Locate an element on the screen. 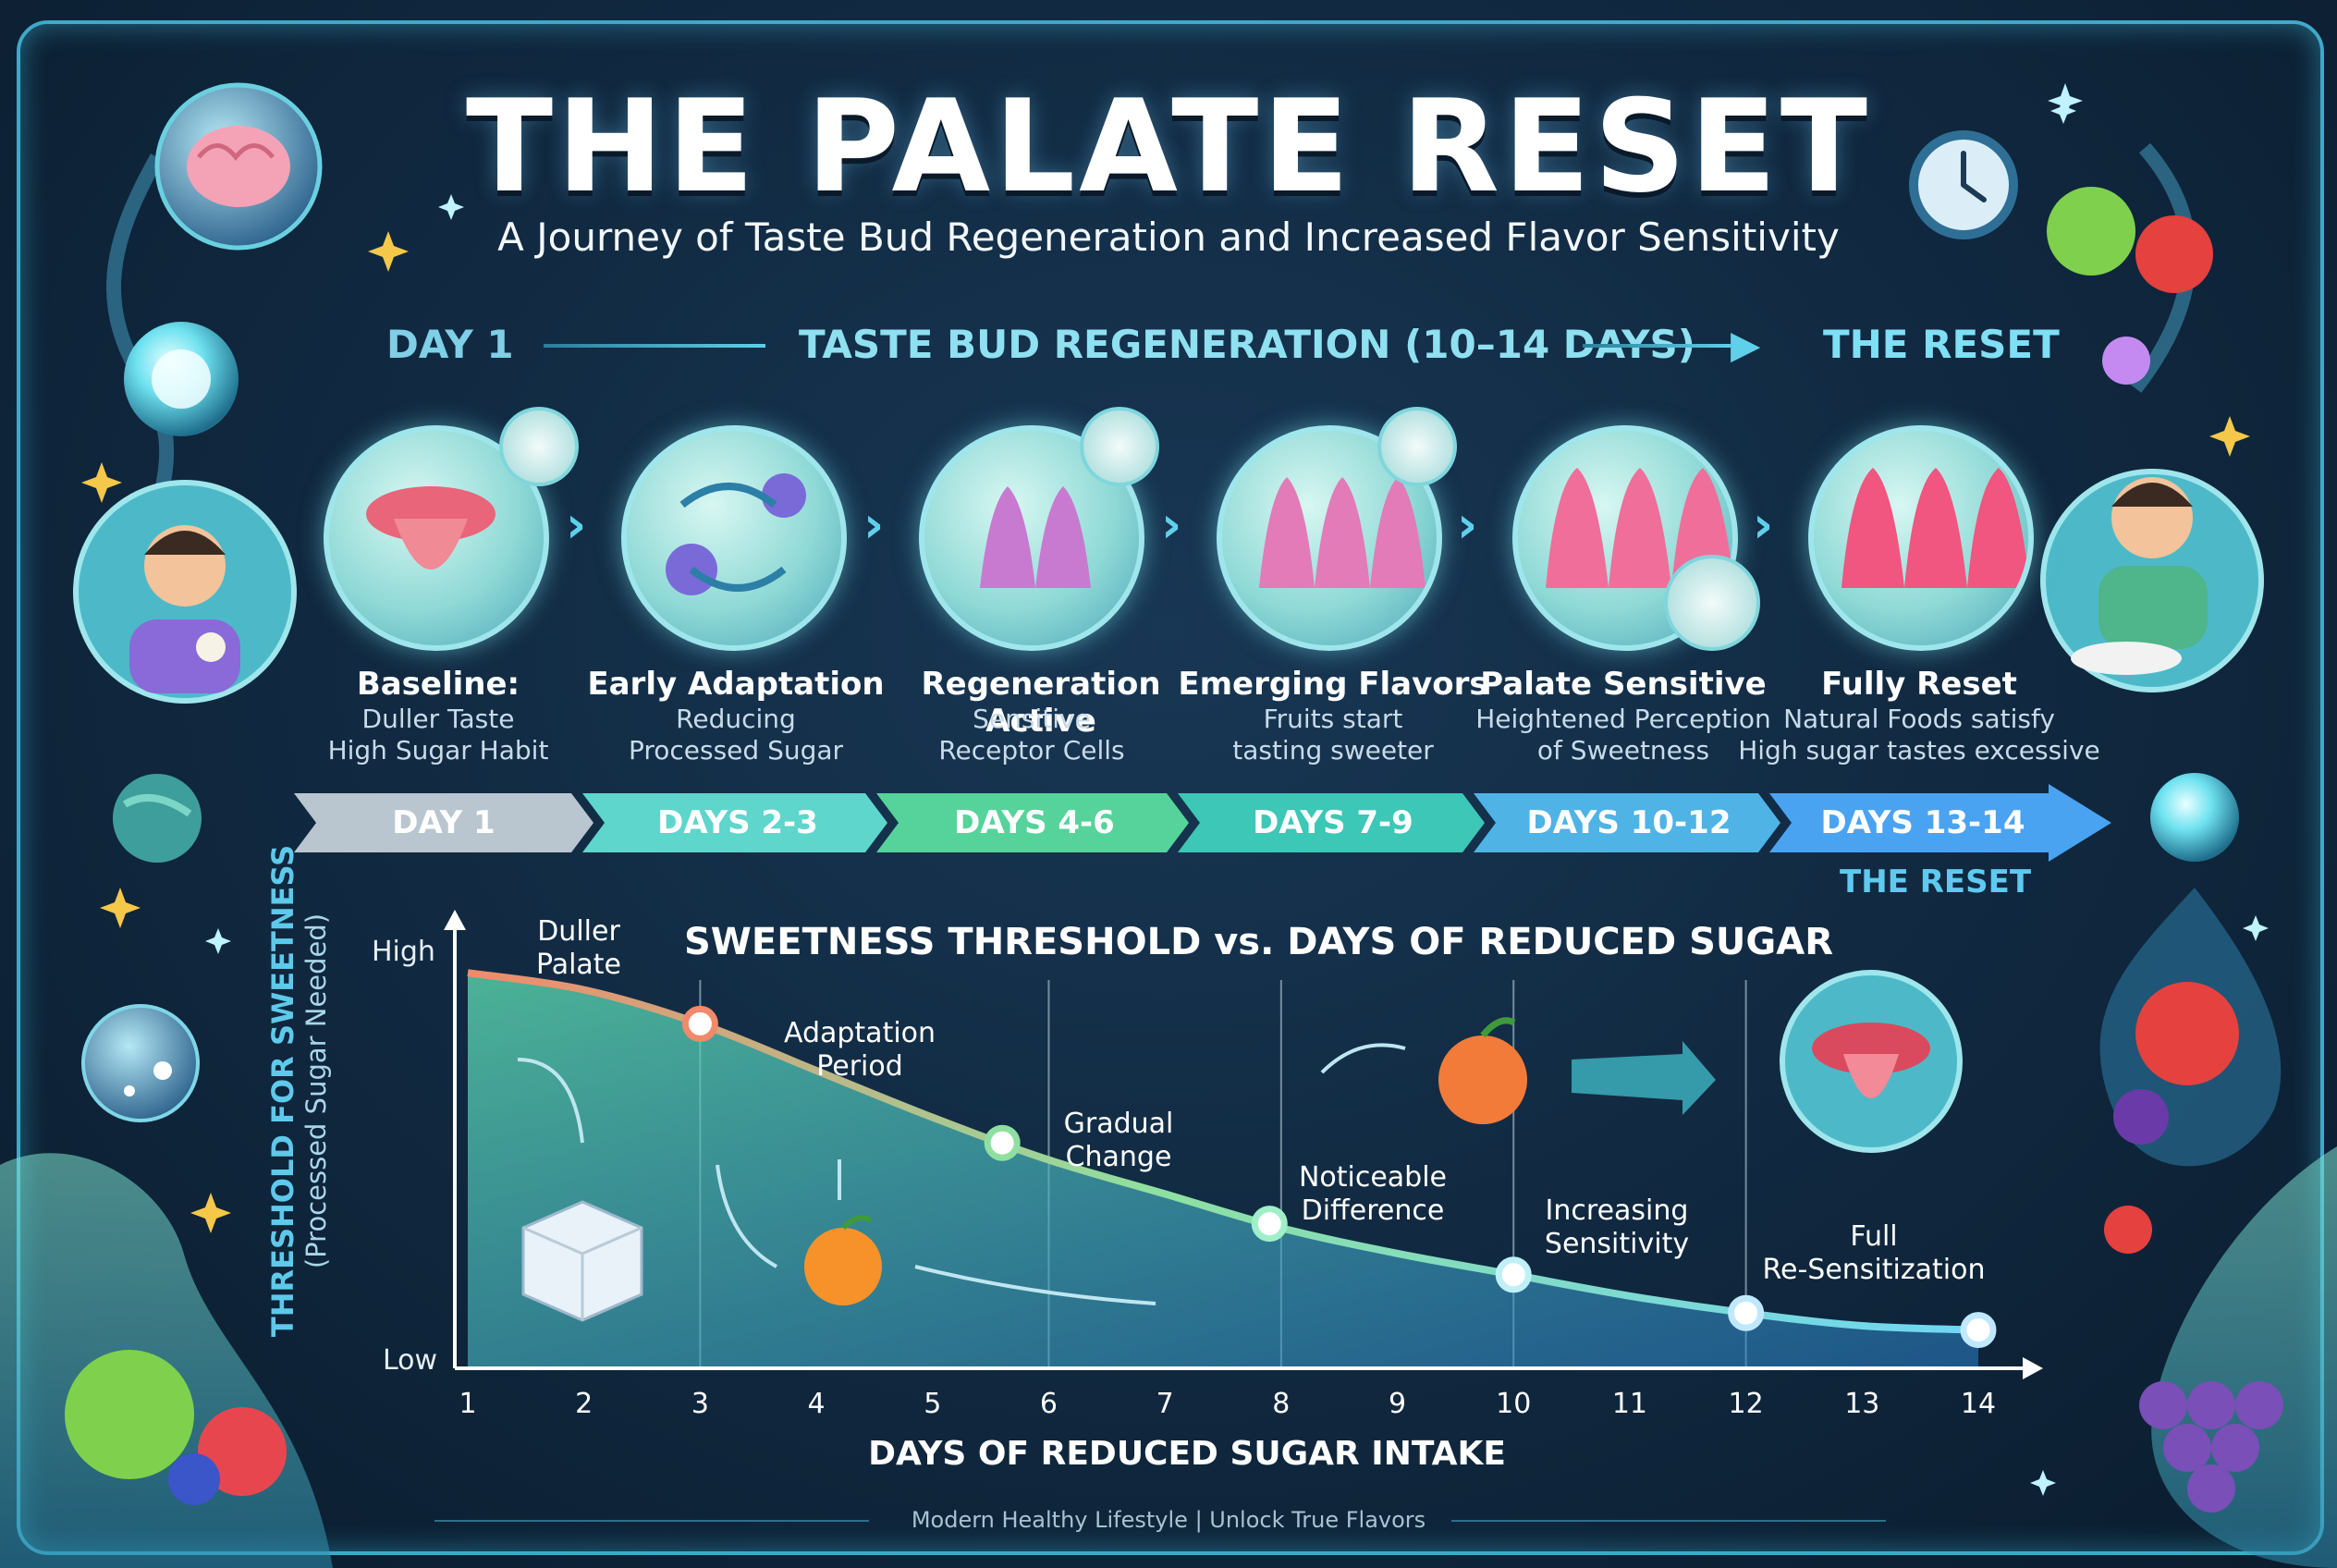 This screenshot has width=2337, height=1568. apple-berry-icon is located at coordinates (176, 1428).